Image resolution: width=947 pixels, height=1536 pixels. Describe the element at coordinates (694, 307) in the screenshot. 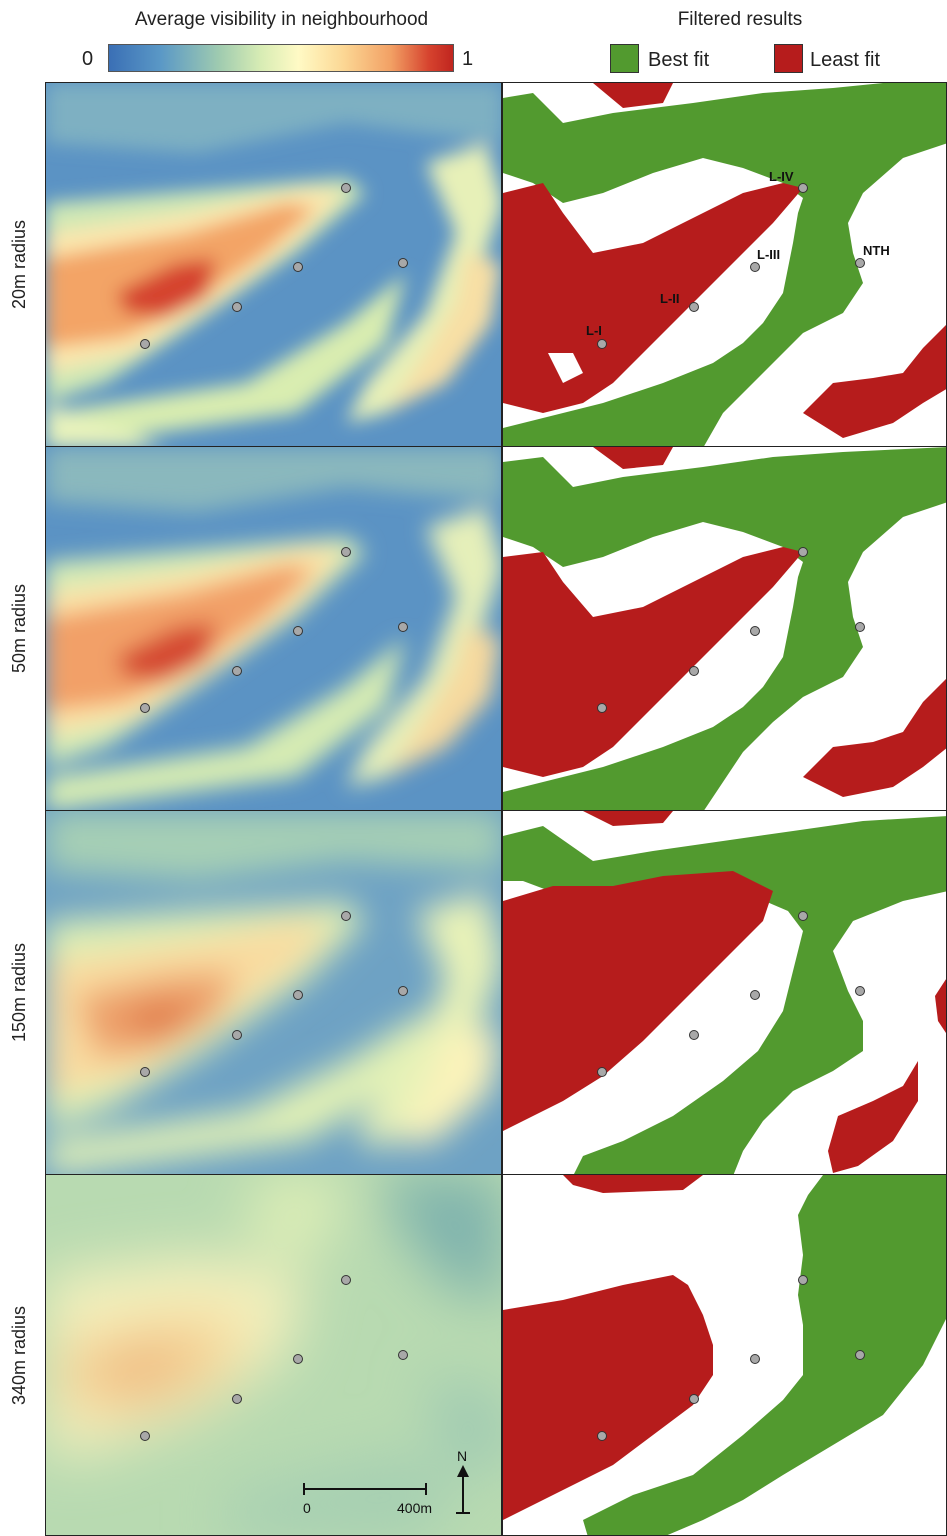

I see `site-marker-l-ii` at that location.